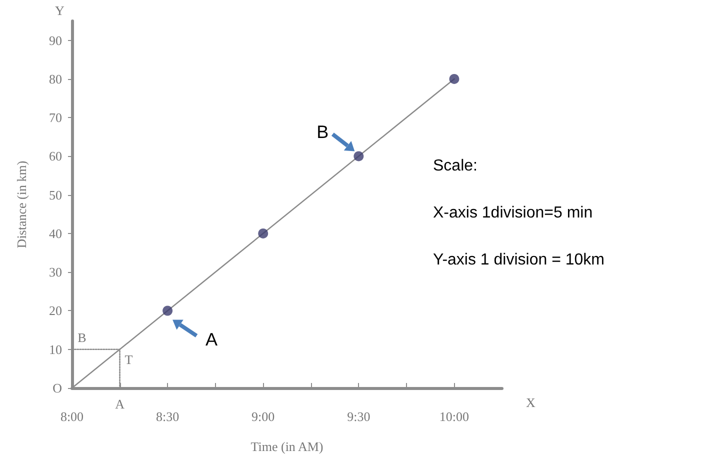  What do you see at coordinates (55, 156) in the screenshot?
I see `y-tick-label: 60` at bounding box center [55, 156].